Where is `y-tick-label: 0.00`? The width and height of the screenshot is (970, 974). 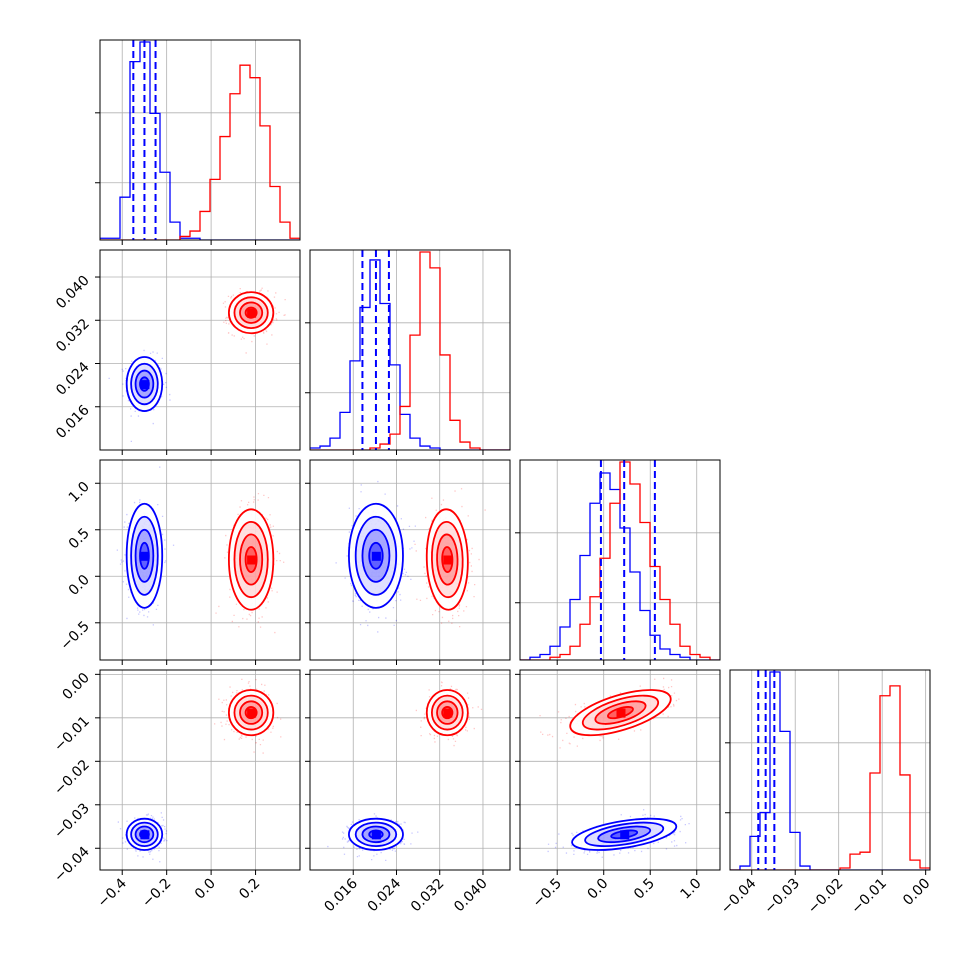
y-tick-label: 0.00 is located at coordinates (75, 686).